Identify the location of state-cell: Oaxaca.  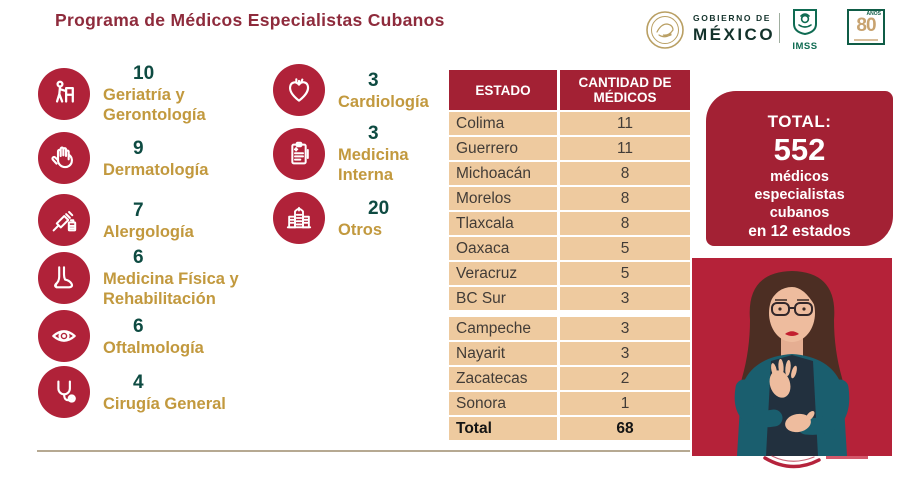
(503, 248).